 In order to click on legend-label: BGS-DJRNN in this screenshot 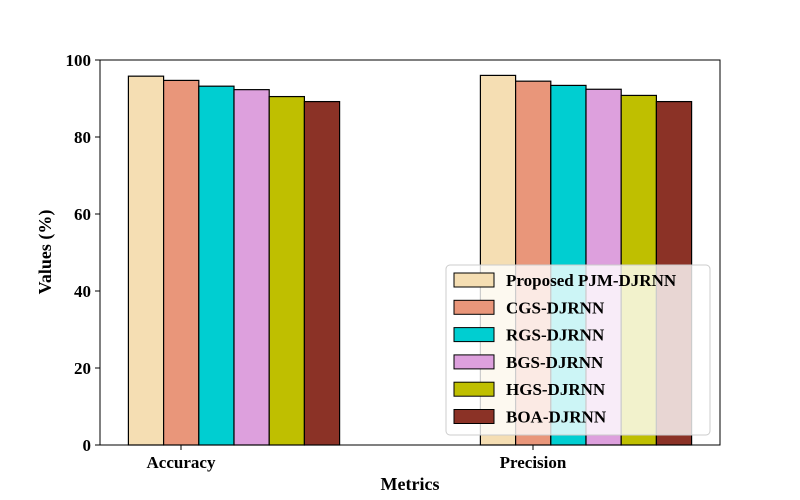, I will do `click(555, 362)`.